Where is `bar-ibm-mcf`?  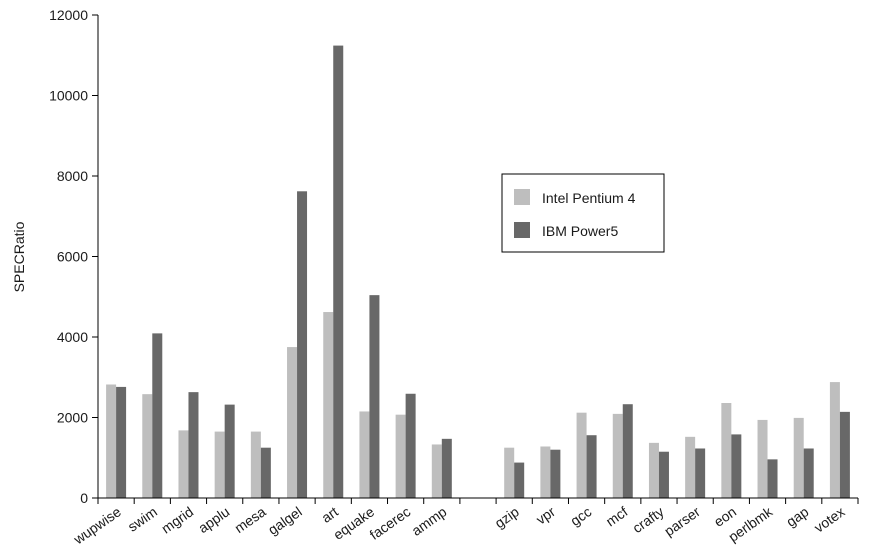 bar-ibm-mcf is located at coordinates (627, 451).